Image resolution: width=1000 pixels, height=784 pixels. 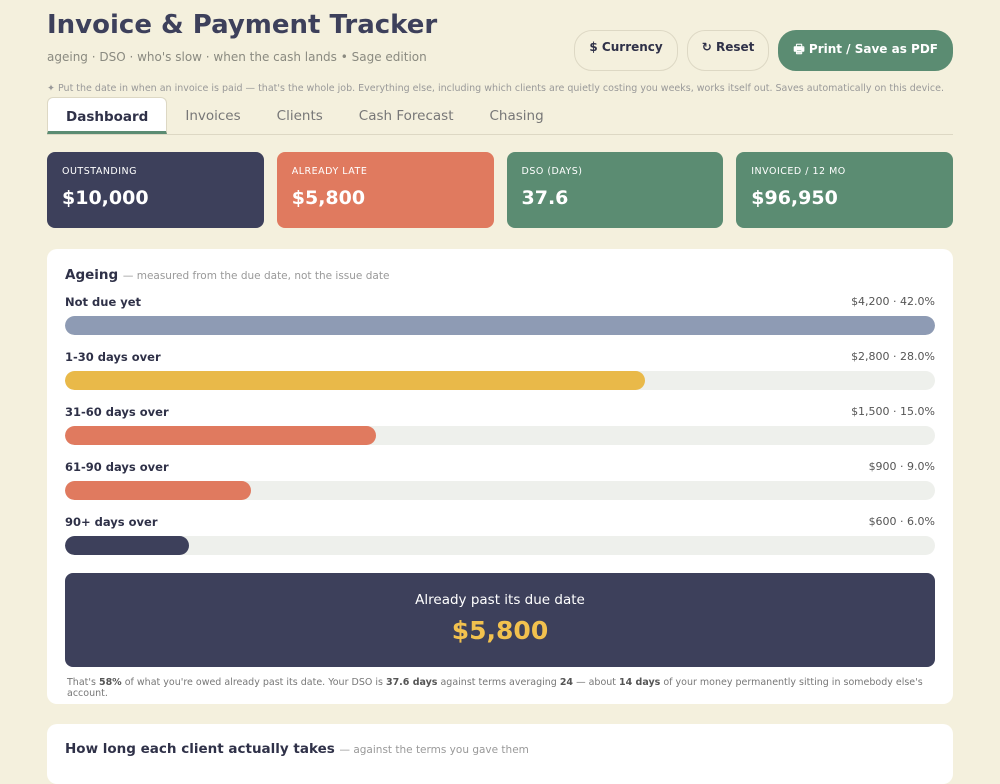 I want to click on tab: Clients, so click(x=299, y=116).